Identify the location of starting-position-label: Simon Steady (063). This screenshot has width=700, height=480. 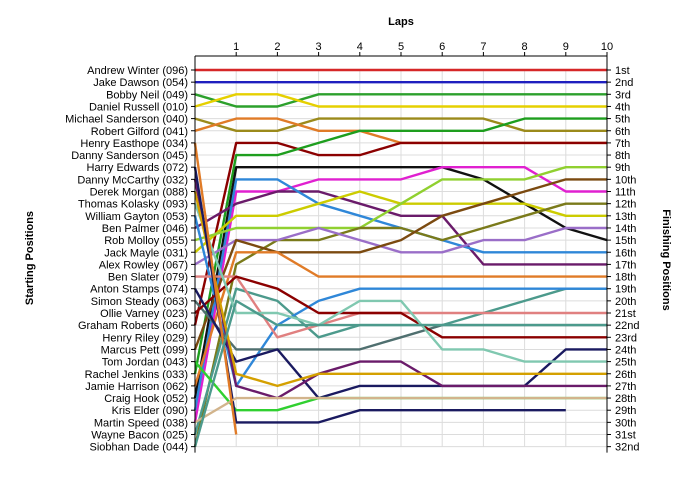
(139, 302).